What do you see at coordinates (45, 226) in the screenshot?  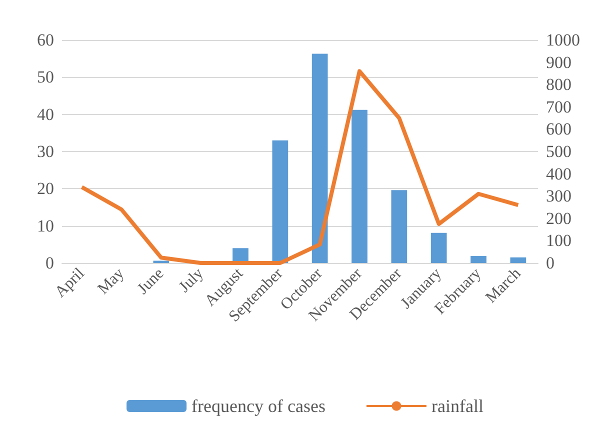 I see `y-tick-label: 10` at bounding box center [45, 226].